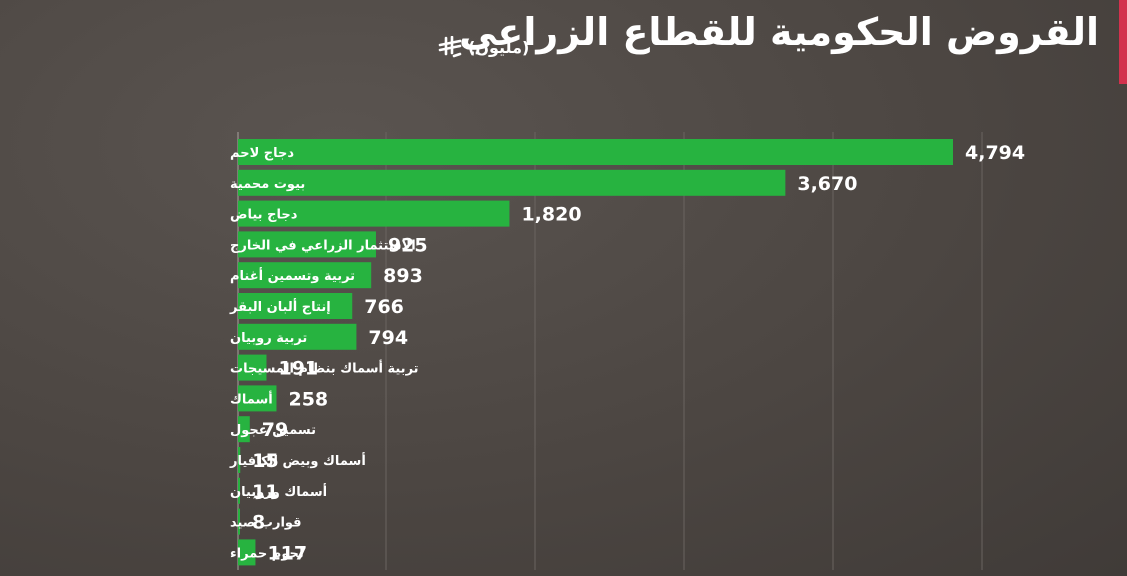 The width and height of the screenshot is (1127, 576). What do you see at coordinates (265, 492) in the screenshot?
I see `value-label: 11` at bounding box center [265, 492].